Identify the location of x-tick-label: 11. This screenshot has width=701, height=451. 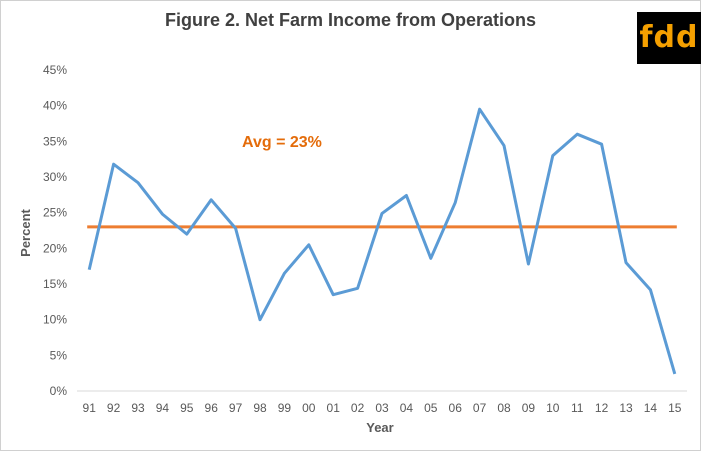
(577, 408).